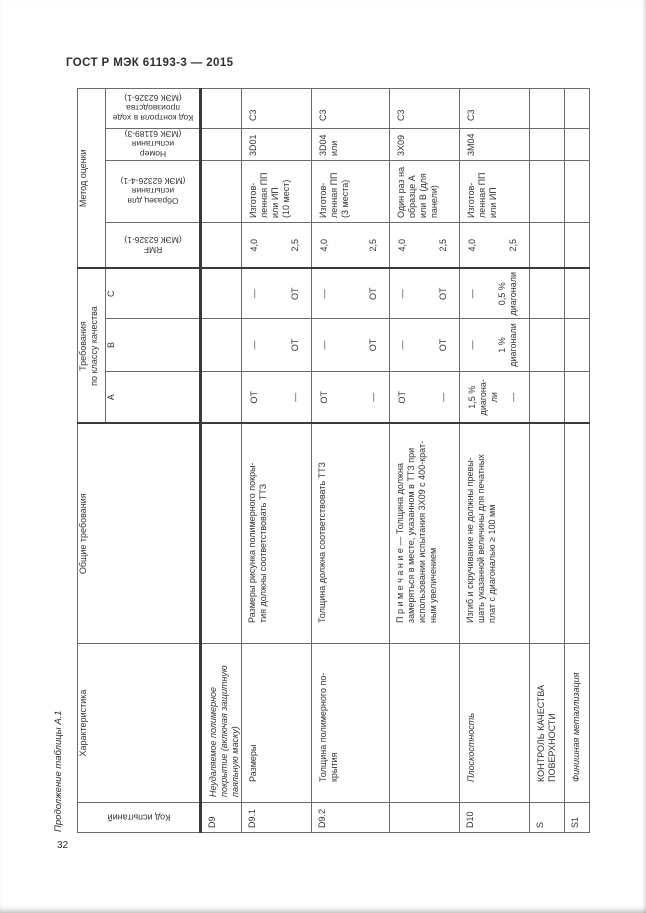 This screenshot has width=646, height=913. Describe the element at coordinates (276, 144) in the screenshot. I see `cell-number: 3D01` at that location.